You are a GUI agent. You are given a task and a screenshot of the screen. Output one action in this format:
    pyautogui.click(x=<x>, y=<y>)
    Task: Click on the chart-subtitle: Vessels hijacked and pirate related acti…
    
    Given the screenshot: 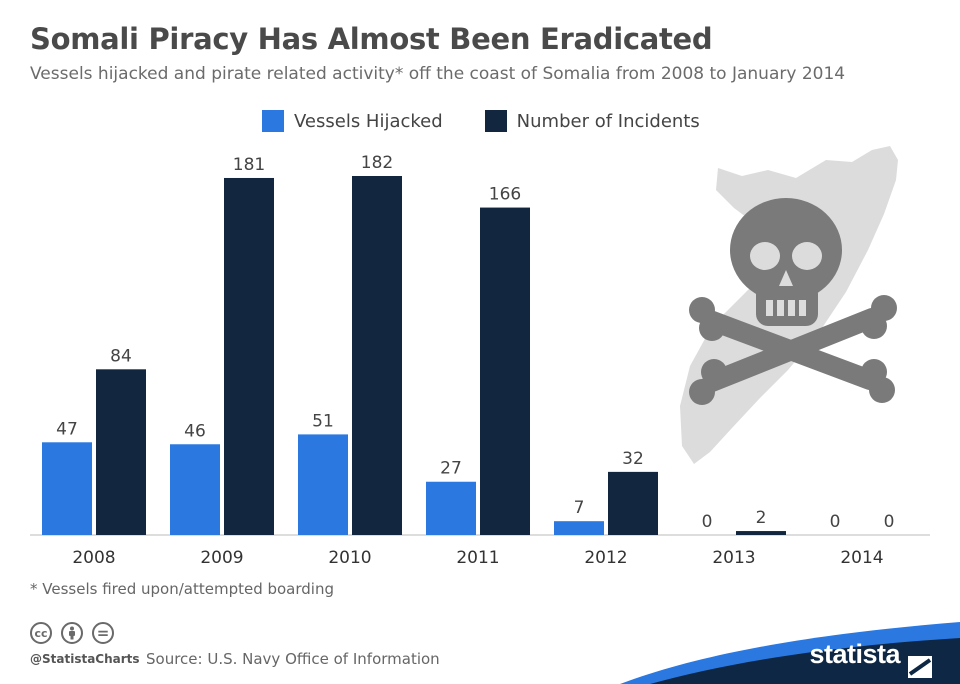 What is the action you would take?
    pyautogui.click(x=438, y=74)
    